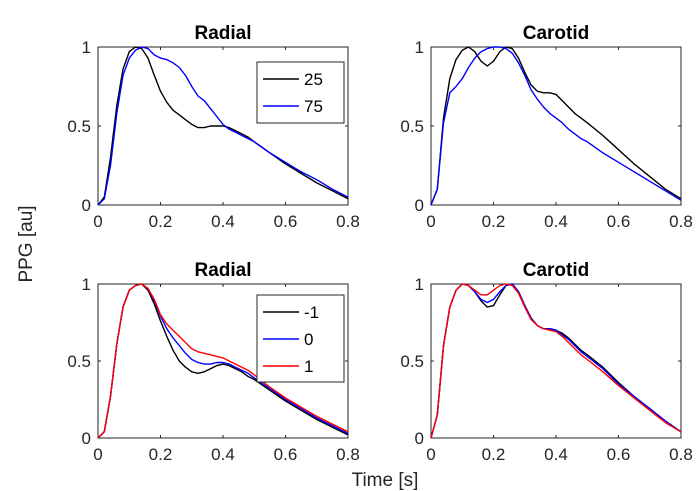  I want to click on legend-label: 1, so click(308, 366).